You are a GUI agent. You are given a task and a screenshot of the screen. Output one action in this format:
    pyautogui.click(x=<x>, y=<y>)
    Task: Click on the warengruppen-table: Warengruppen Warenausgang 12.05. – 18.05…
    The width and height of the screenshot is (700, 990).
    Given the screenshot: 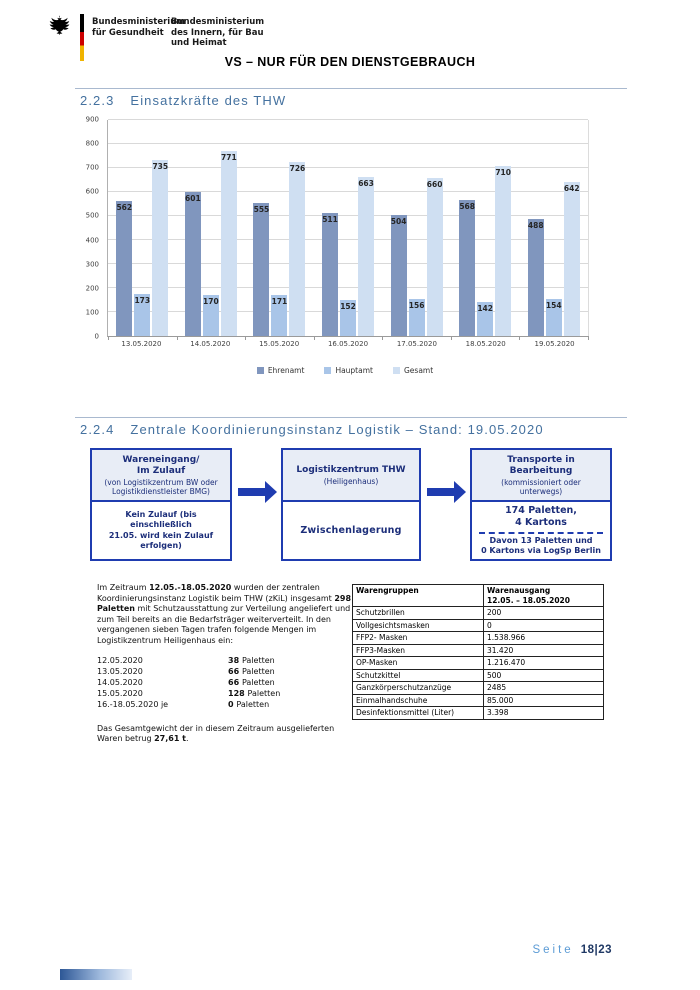 What is the action you would take?
    pyautogui.click(x=478, y=652)
    